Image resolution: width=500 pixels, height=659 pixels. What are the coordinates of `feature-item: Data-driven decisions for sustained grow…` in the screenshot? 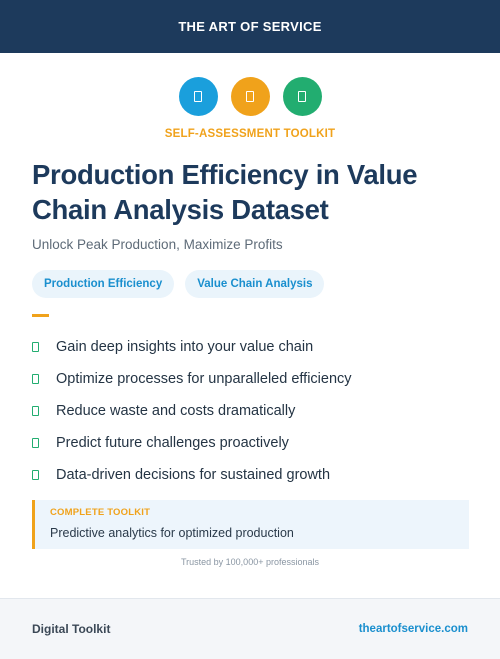 It's located at (252, 475).